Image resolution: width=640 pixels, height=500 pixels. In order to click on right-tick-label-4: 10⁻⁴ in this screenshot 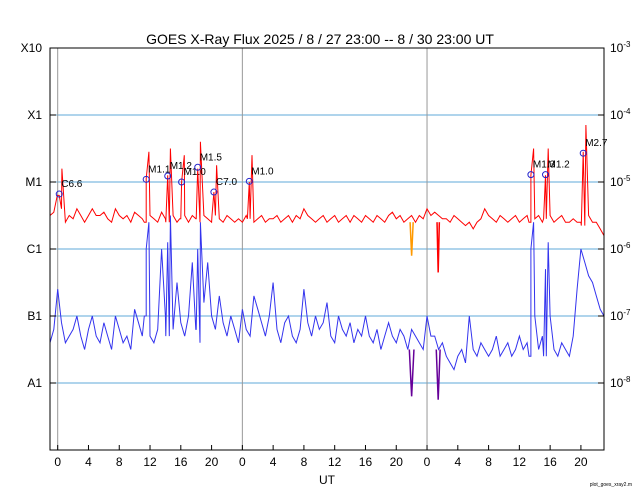, I will do `click(620, 114)`.